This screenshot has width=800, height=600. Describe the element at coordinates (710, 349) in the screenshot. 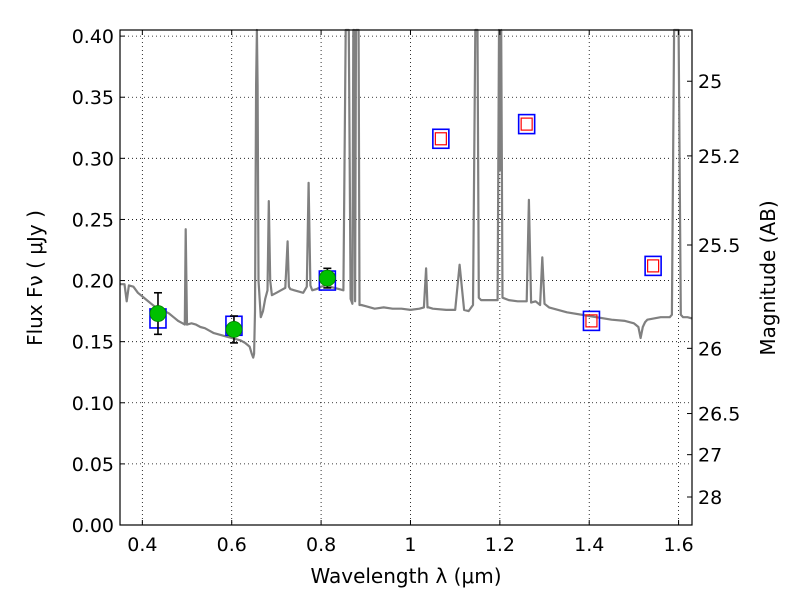

I see `y2-tick-label: 26` at that location.